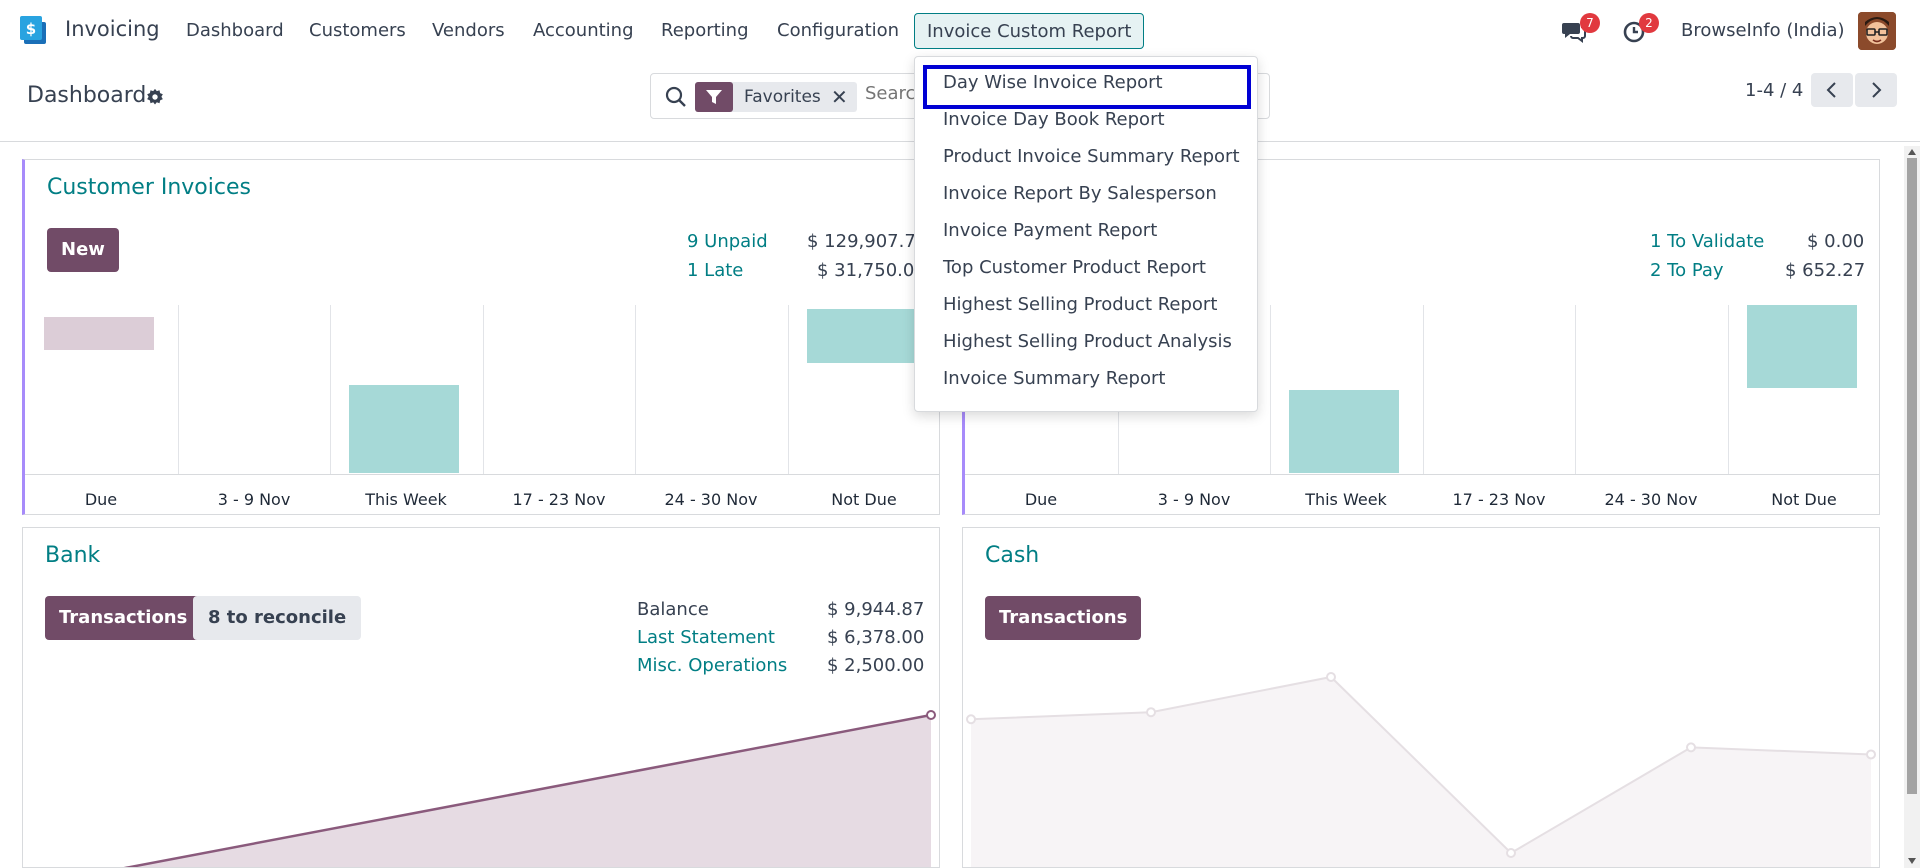  I want to click on bank-transactions-button: Transactions, so click(123, 618).